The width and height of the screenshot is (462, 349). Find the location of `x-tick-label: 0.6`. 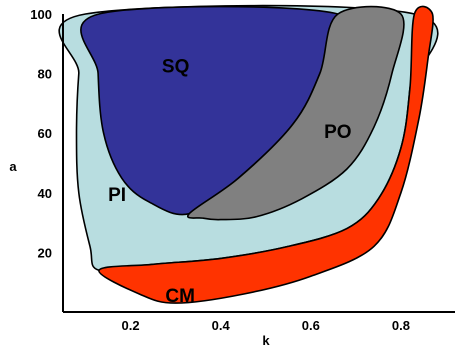

x-tick-label: 0.6 is located at coordinates (311, 325).